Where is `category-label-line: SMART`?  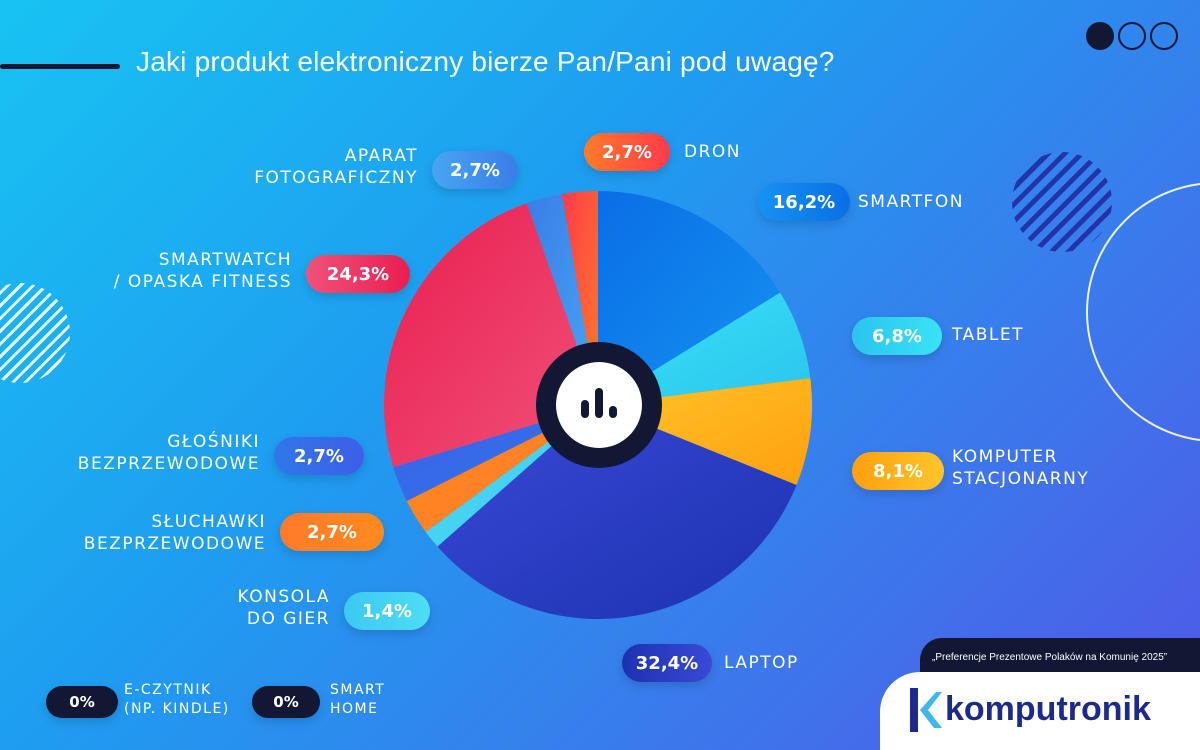 category-label-line: SMART is located at coordinates (358, 690).